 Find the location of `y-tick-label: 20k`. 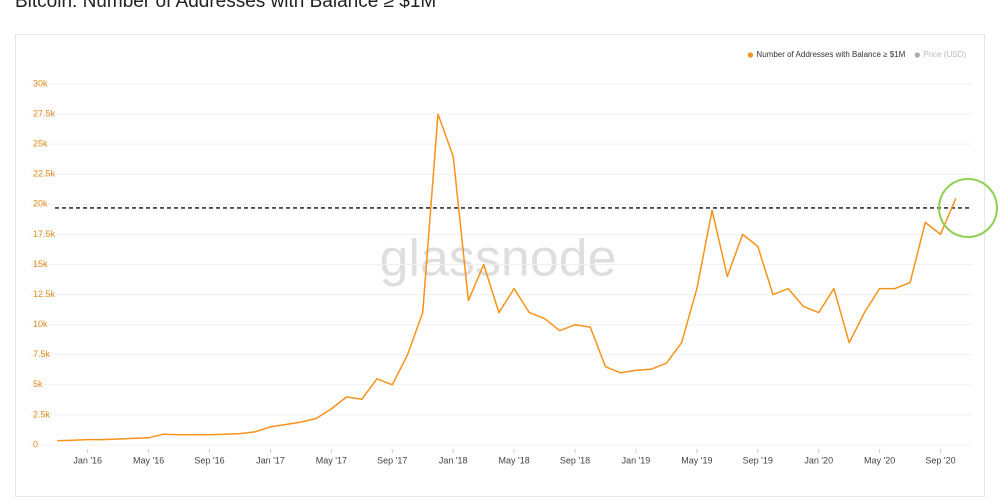

y-tick-label: 20k is located at coordinates (40, 204).